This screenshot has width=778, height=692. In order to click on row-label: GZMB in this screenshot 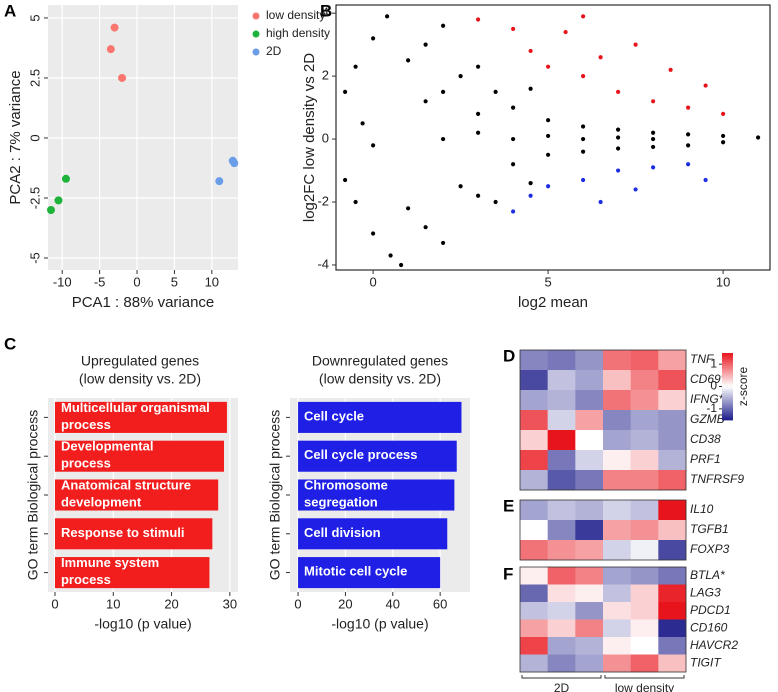, I will do `click(707, 419)`.